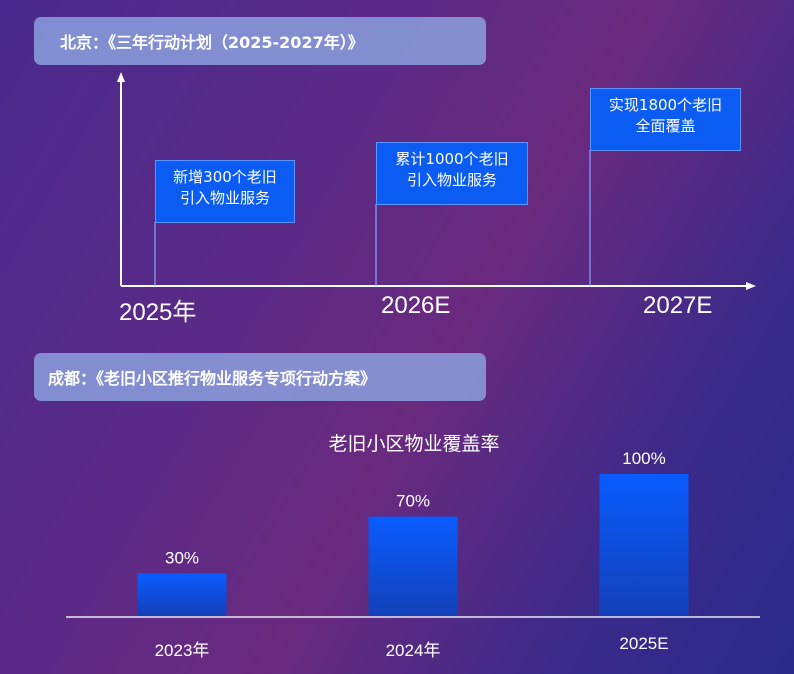 The image size is (794, 674). Describe the element at coordinates (212, 378) in the screenshot. I see `chengdu-header-text: 成都：《老旧小区推行物业服务专项行动方案》` at that location.